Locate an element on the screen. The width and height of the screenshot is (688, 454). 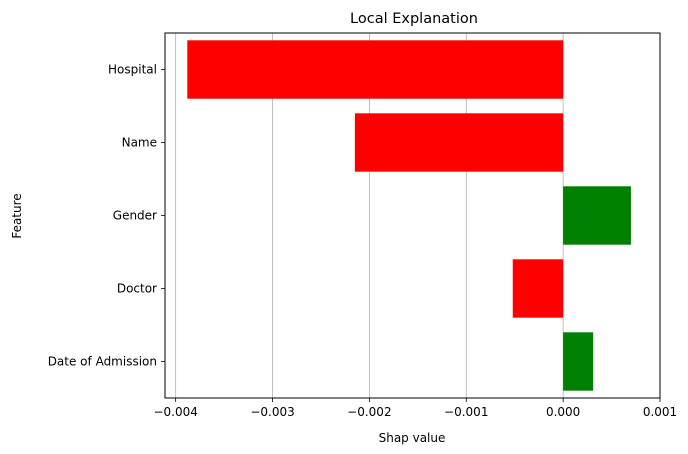
bar-hospital is located at coordinates (375, 69).